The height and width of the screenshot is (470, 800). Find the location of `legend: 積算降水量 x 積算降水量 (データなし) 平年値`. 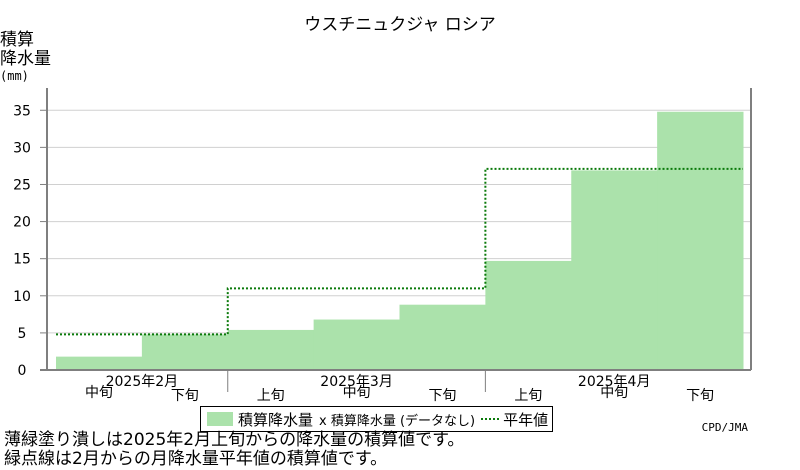

legend: 積算降水量 x 積算降水量 (データなし) 平年値 is located at coordinates (377, 419).